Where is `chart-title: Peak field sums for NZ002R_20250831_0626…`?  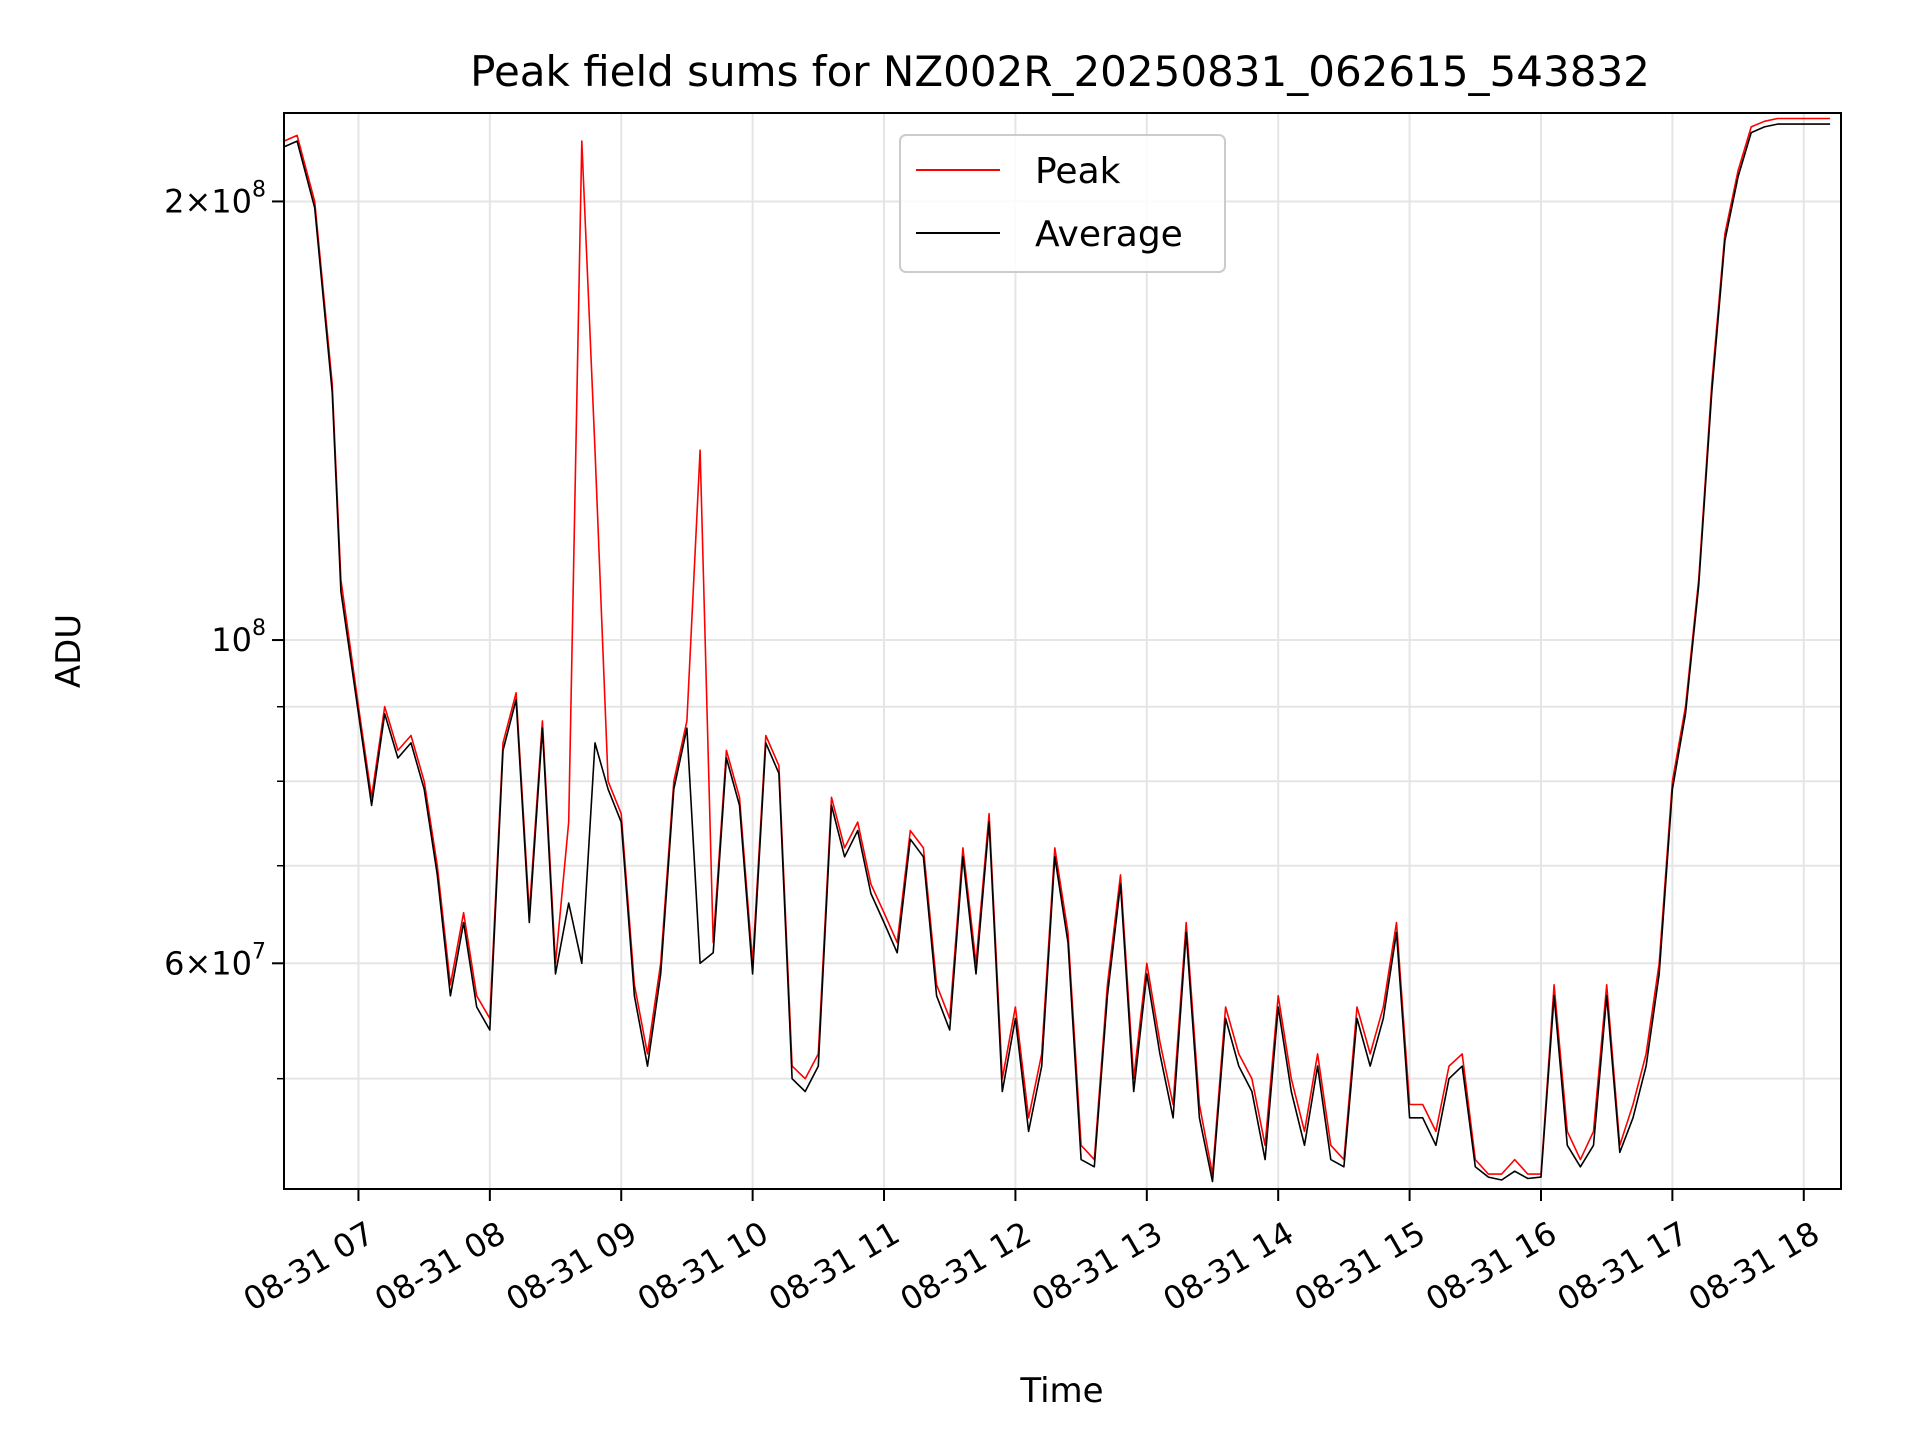
chart-title: Peak field sums for NZ002R_20250831_0626… is located at coordinates (1060, 71).